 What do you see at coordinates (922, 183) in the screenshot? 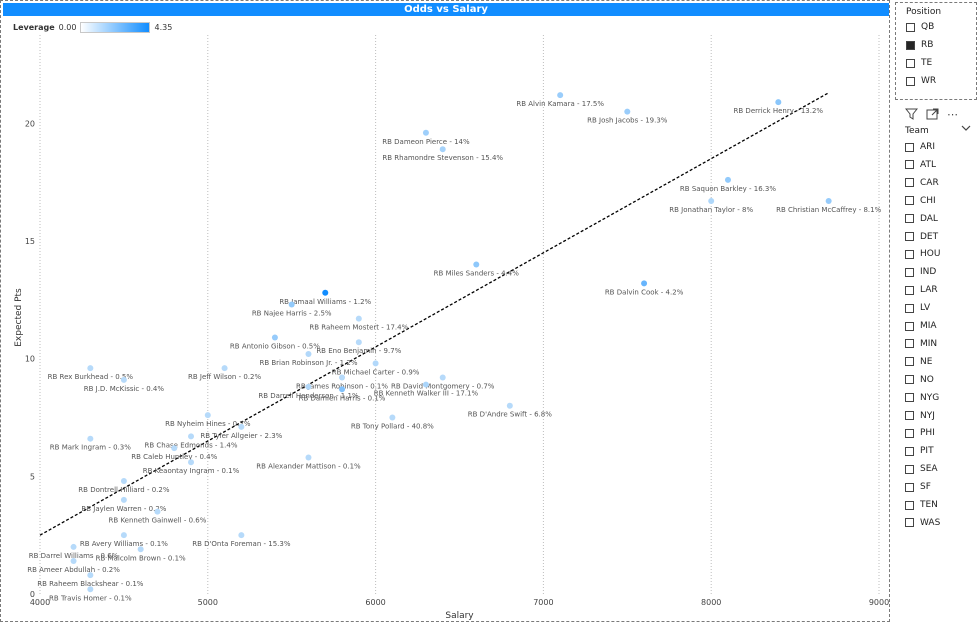
I see `team-option: CAR` at bounding box center [922, 183].